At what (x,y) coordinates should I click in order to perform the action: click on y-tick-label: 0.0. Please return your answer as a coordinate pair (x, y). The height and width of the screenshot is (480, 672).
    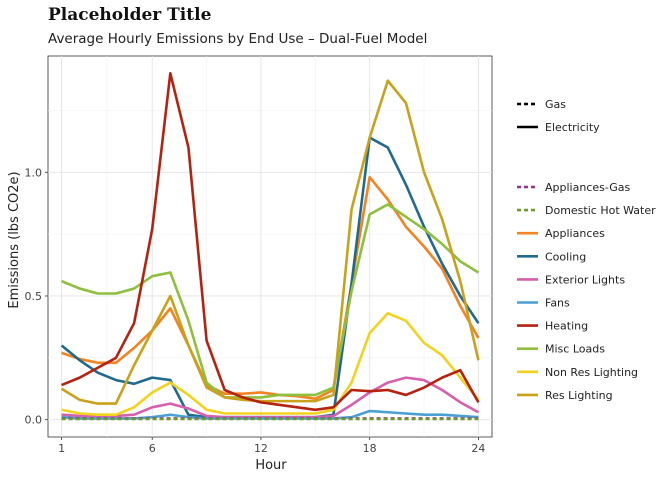
    Looking at the image, I should click on (34, 420).